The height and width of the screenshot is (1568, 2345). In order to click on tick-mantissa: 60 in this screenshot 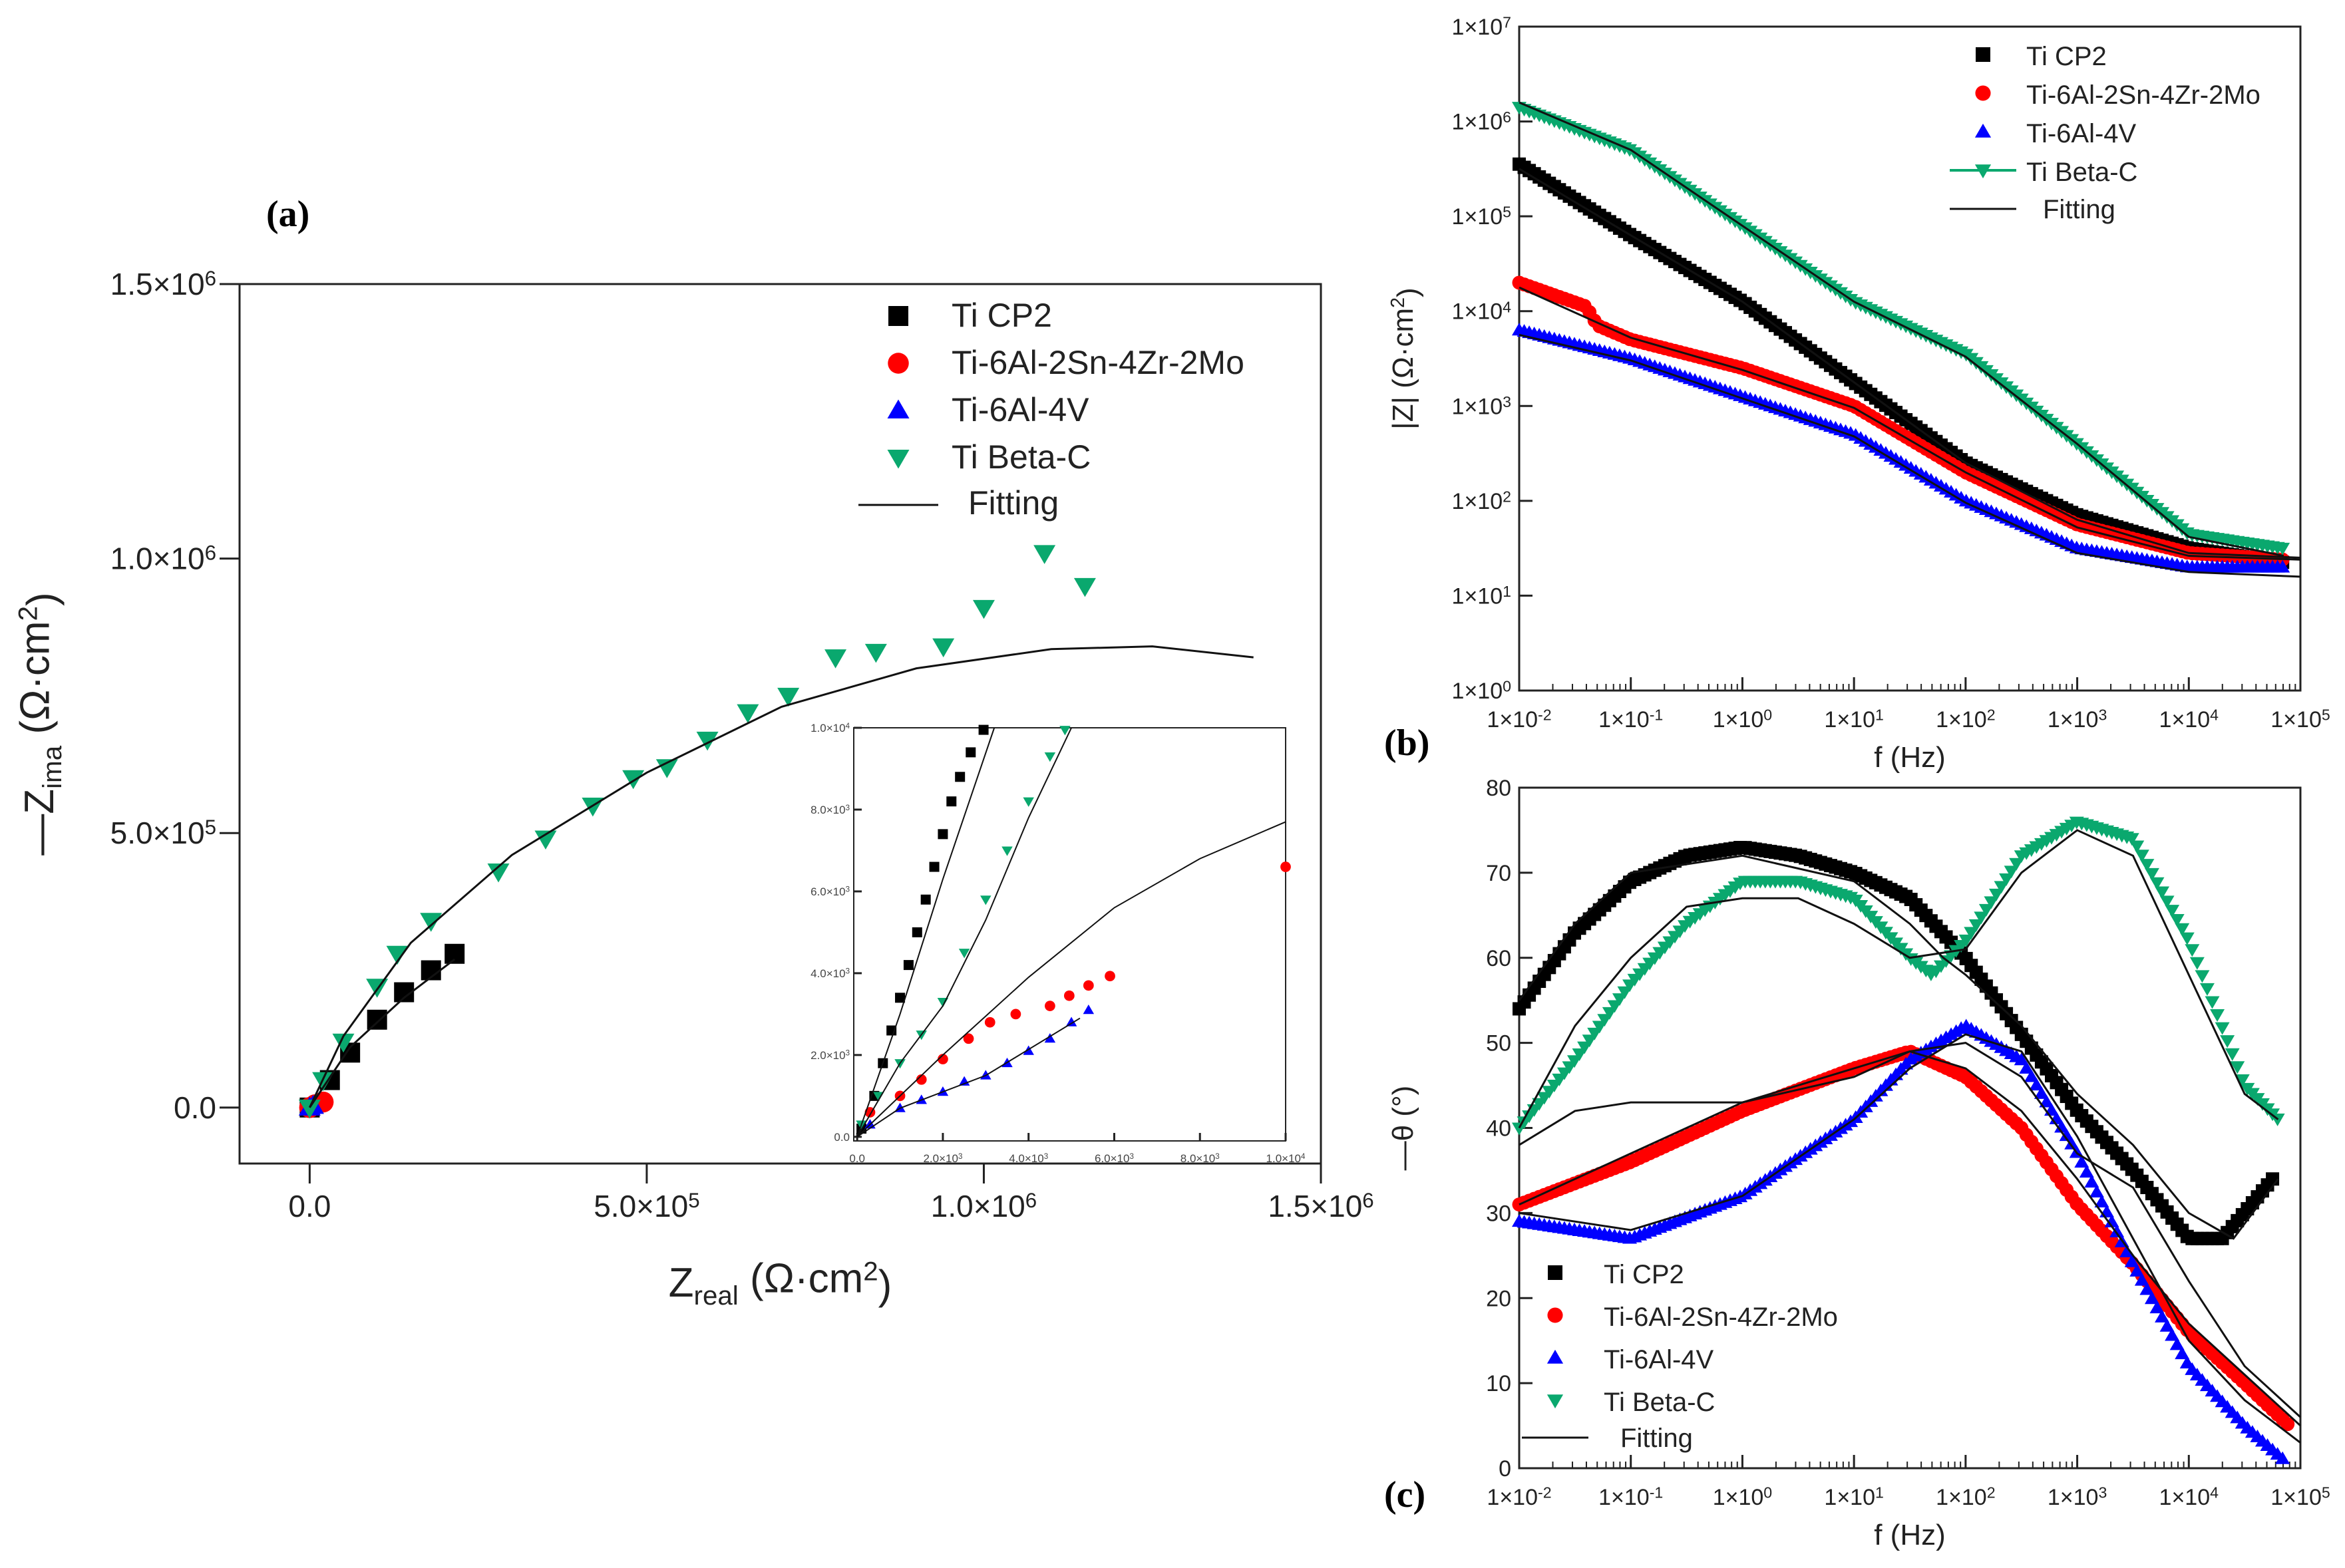, I will do `click(1499, 958)`.